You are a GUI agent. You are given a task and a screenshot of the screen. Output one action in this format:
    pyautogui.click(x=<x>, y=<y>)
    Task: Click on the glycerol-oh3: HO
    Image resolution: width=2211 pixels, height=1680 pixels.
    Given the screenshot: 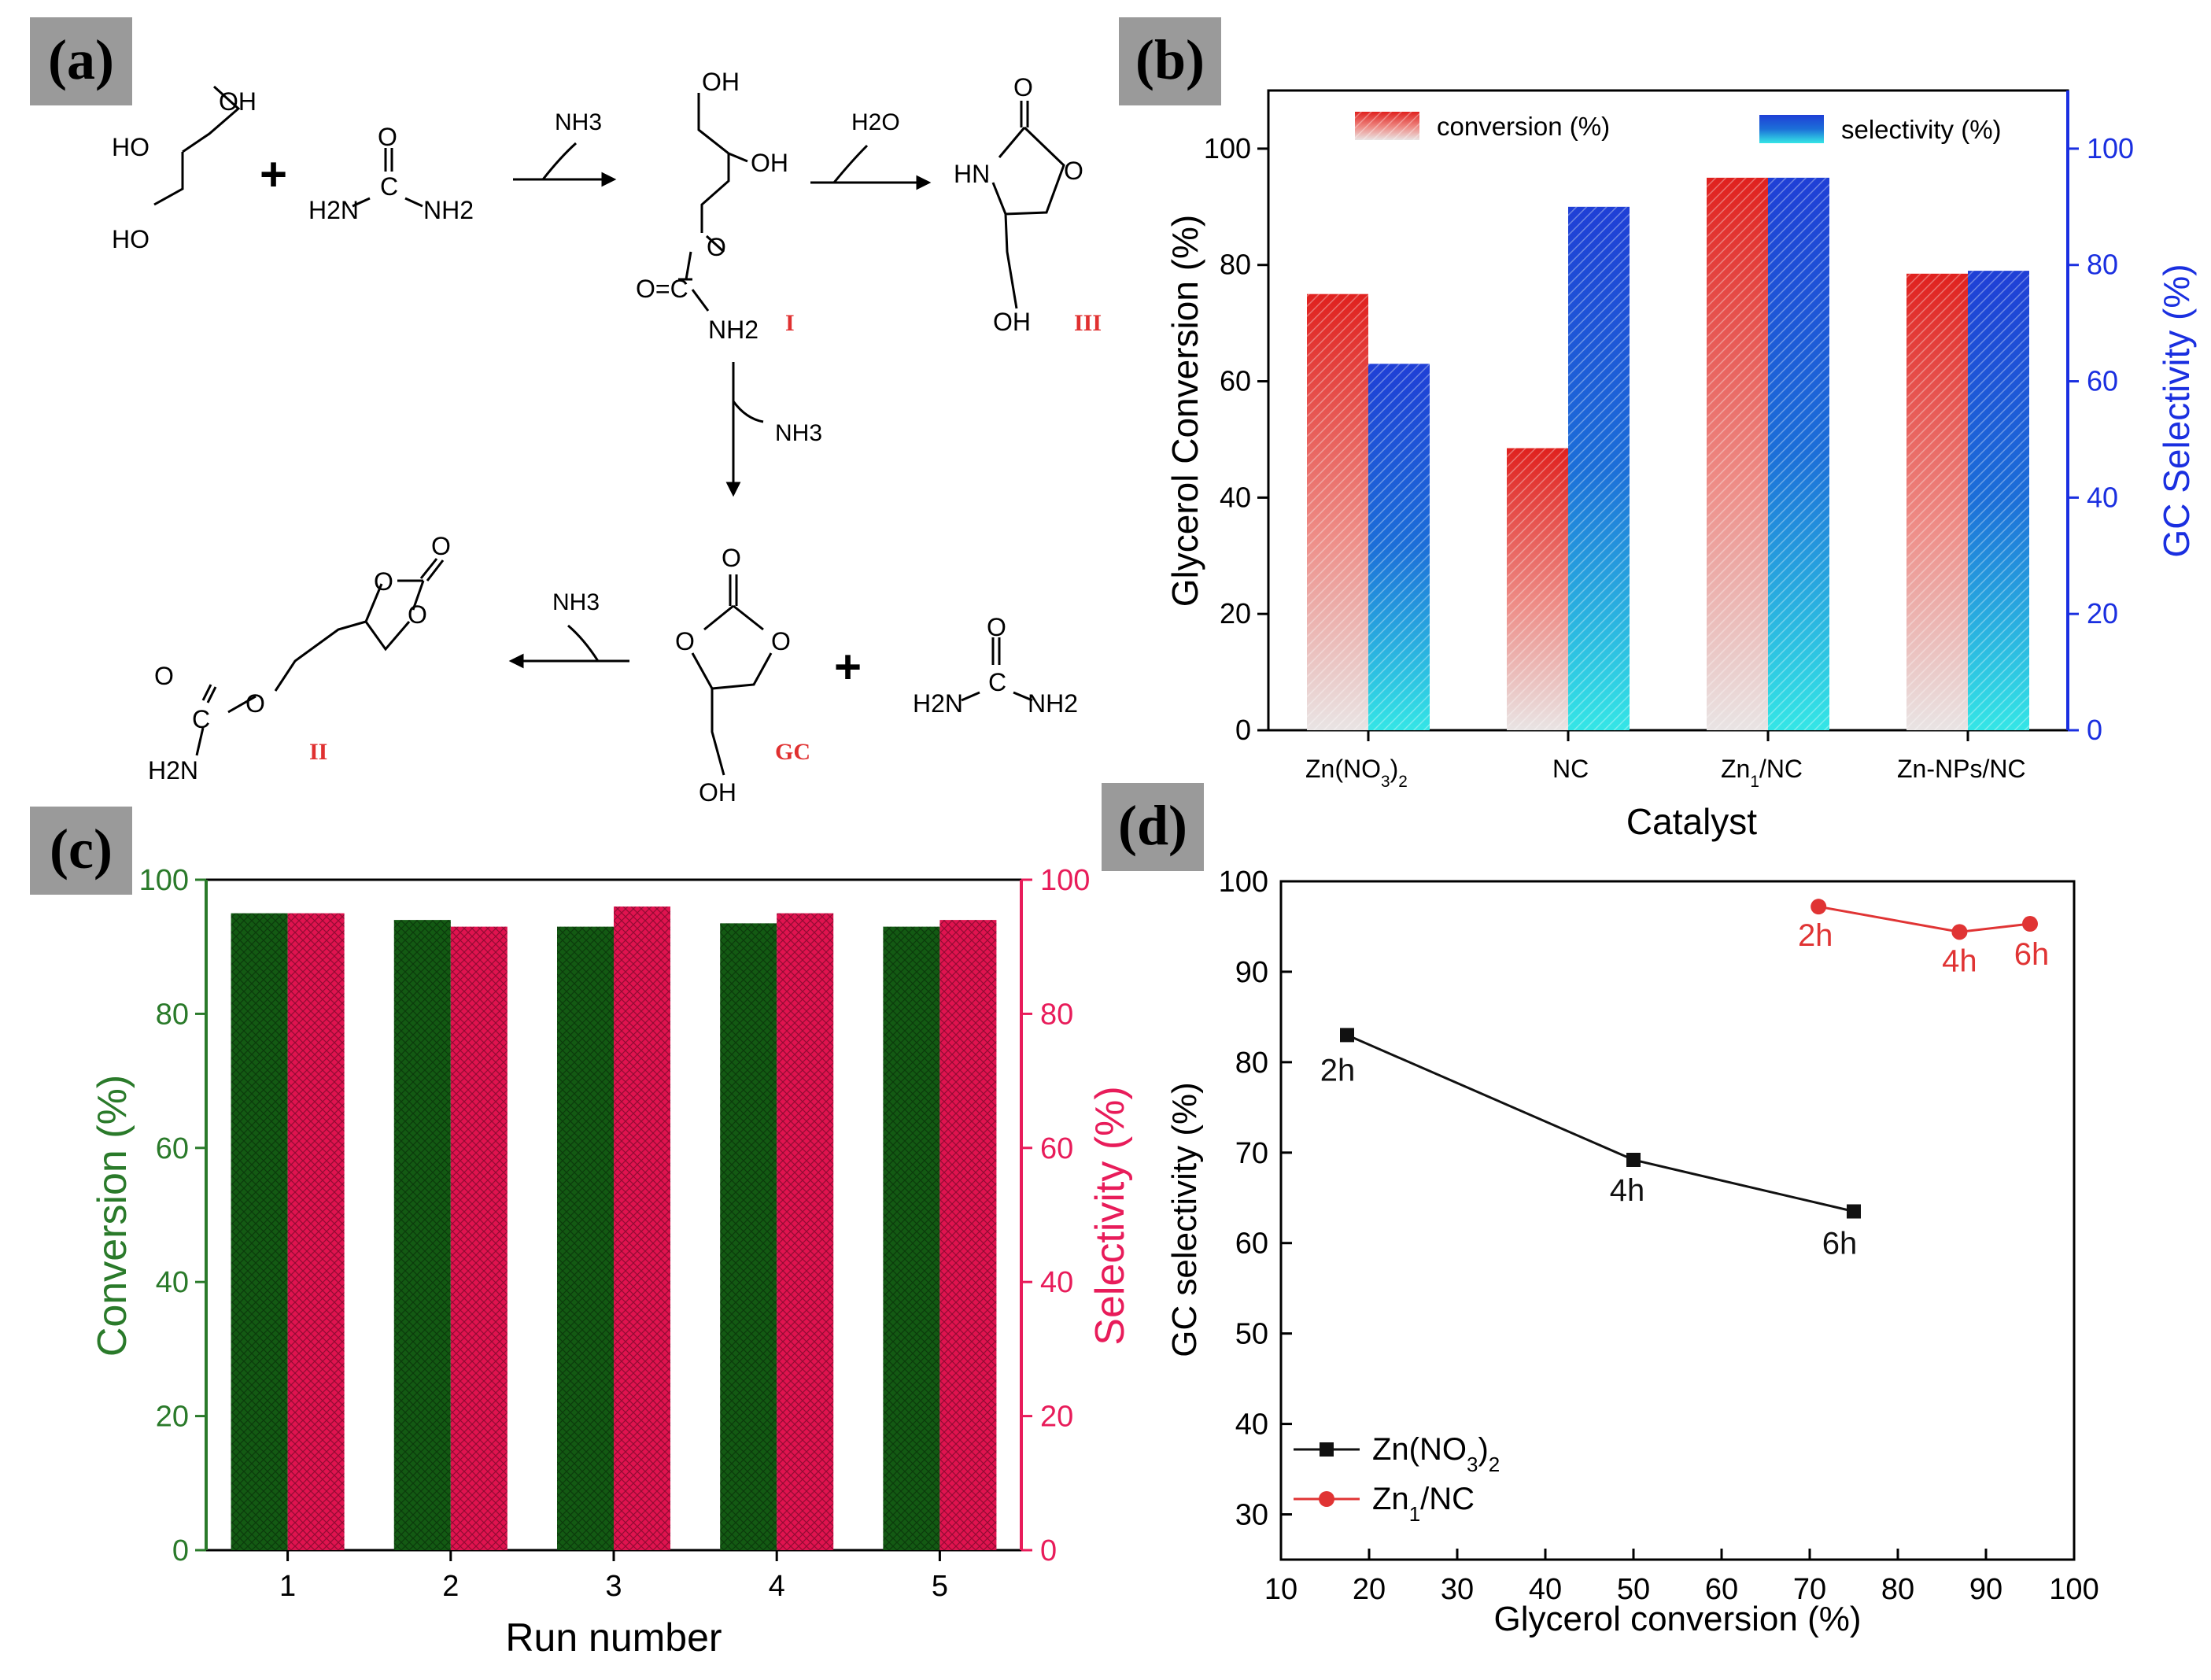 What is the action you would take?
    pyautogui.click(x=130, y=239)
    